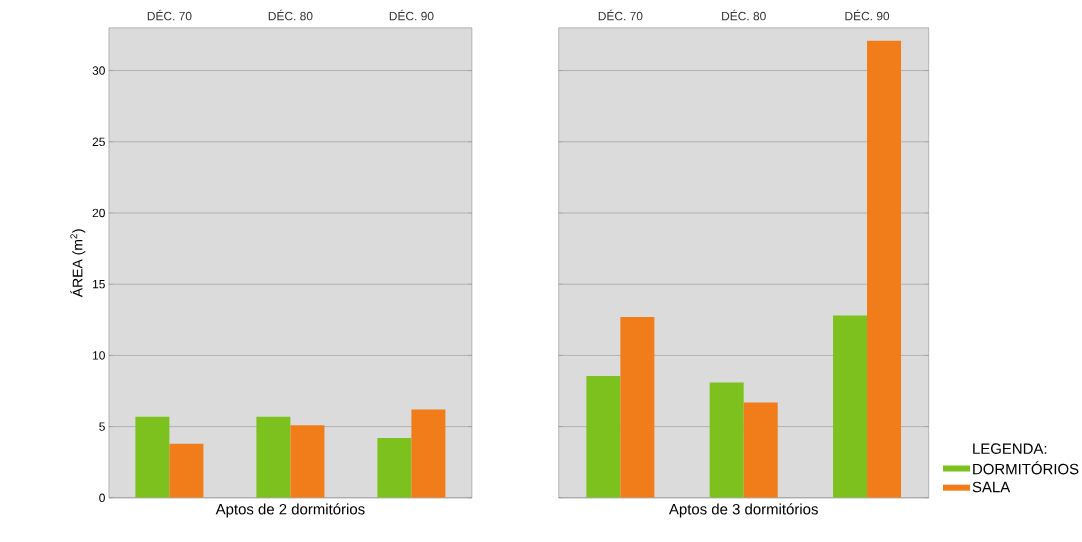  What do you see at coordinates (1026, 468) in the screenshot?
I see `legend-label: DORMITÓRIOS` at bounding box center [1026, 468].